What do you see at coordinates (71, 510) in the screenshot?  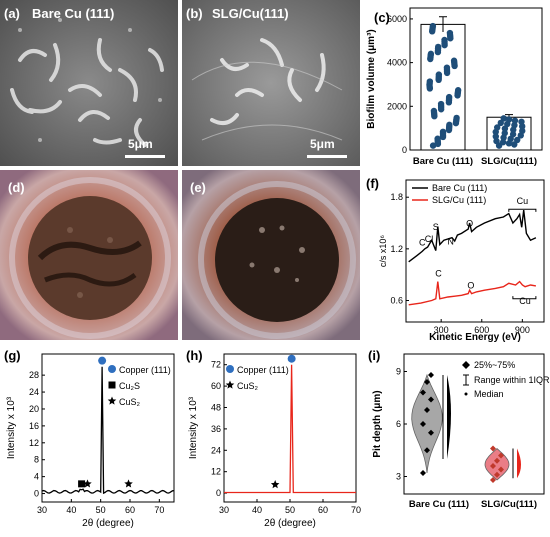 I see `x-tick-label: 40` at bounding box center [71, 510].